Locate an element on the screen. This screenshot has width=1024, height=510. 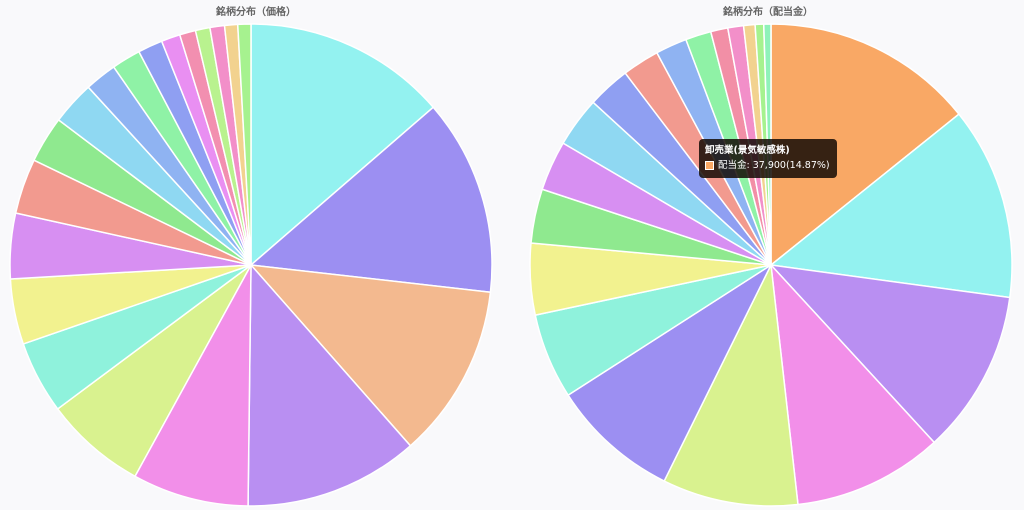
tooltip-color-swatch is located at coordinates (709, 165).